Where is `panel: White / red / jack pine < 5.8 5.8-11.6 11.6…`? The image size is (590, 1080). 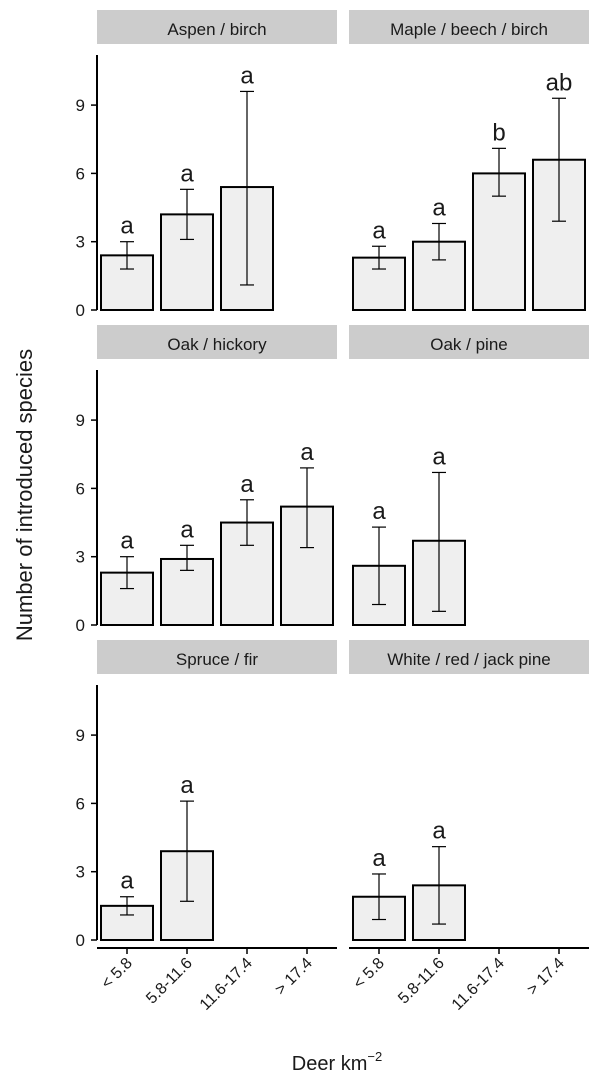 panel: White / red / jack pine < 5.8 5.8-11.6 11.6… is located at coordinates (469, 827).